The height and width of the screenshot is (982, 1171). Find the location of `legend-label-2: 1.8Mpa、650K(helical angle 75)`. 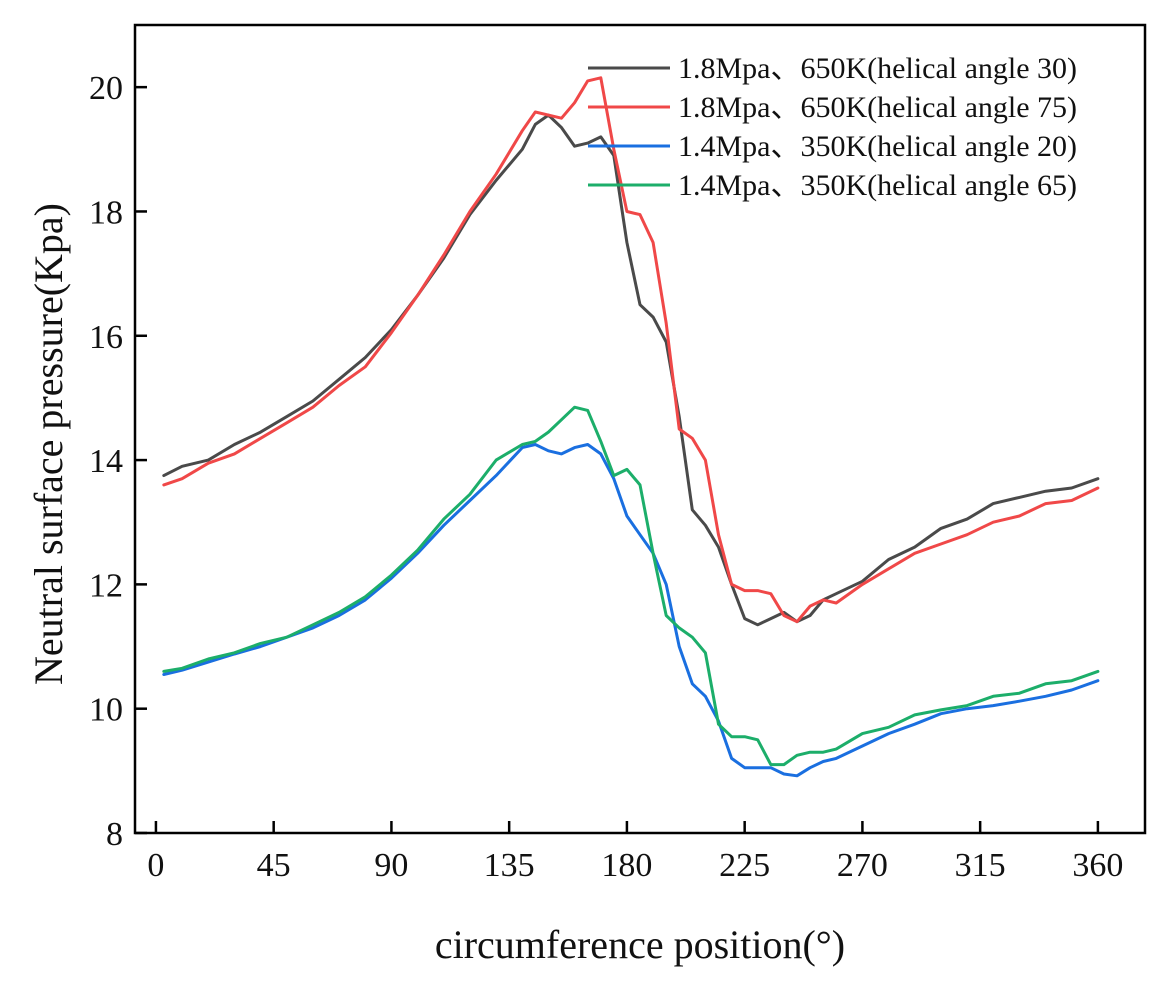

legend-label-2: 1.8Mpa、650K(helical angle 75) is located at coordinates (877, 107).